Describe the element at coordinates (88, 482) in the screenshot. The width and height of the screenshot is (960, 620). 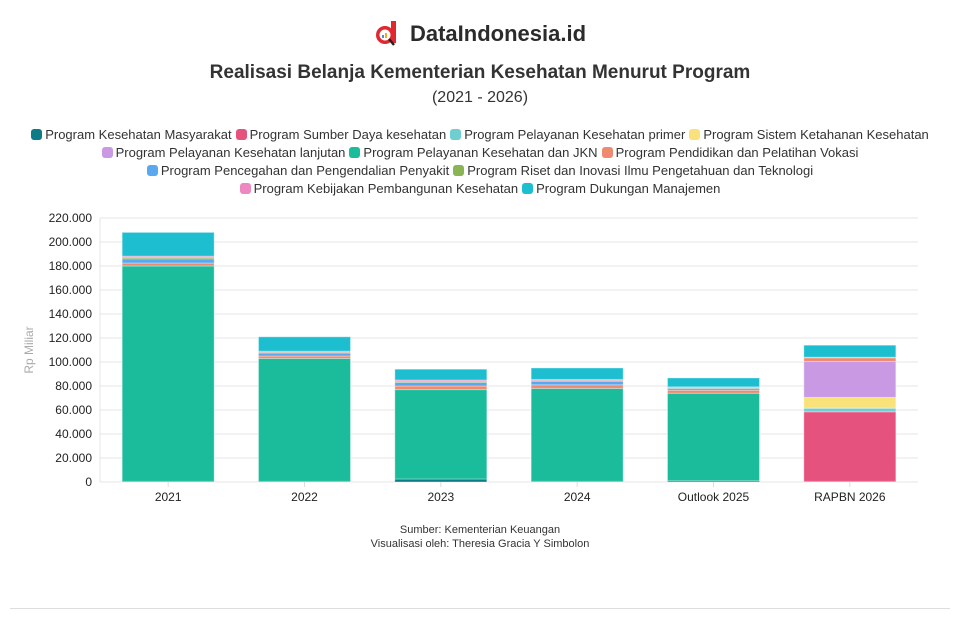
I see `y-tick-label: 0` at that location.